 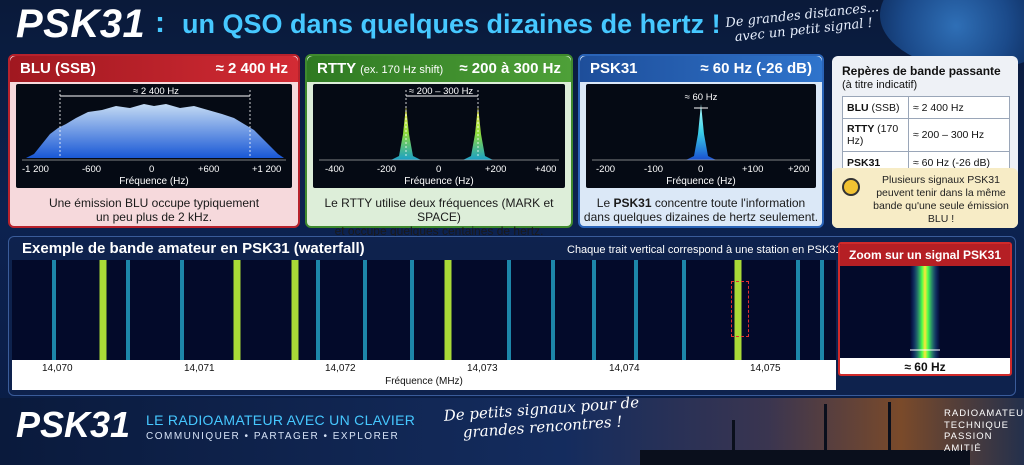 I want to click on psk31-tick-3: +100, so click(x=753, y=169).